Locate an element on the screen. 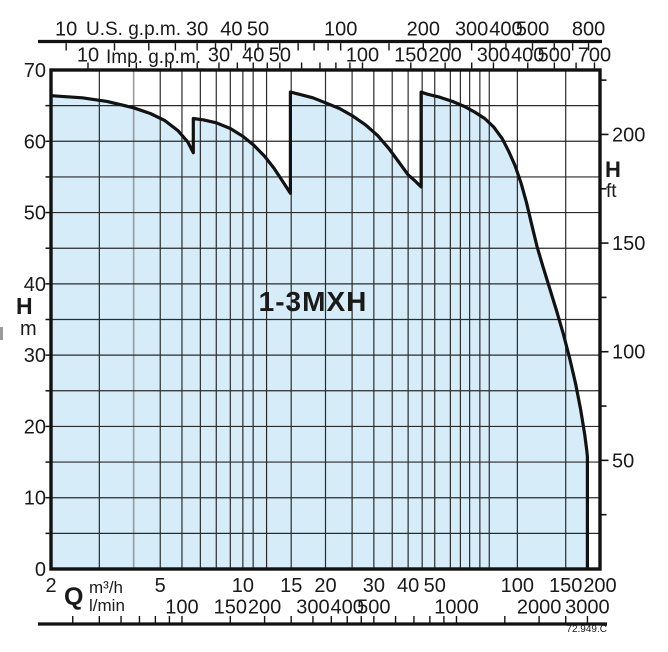  svg-text: 2000 is located at coordinates (539, 608).